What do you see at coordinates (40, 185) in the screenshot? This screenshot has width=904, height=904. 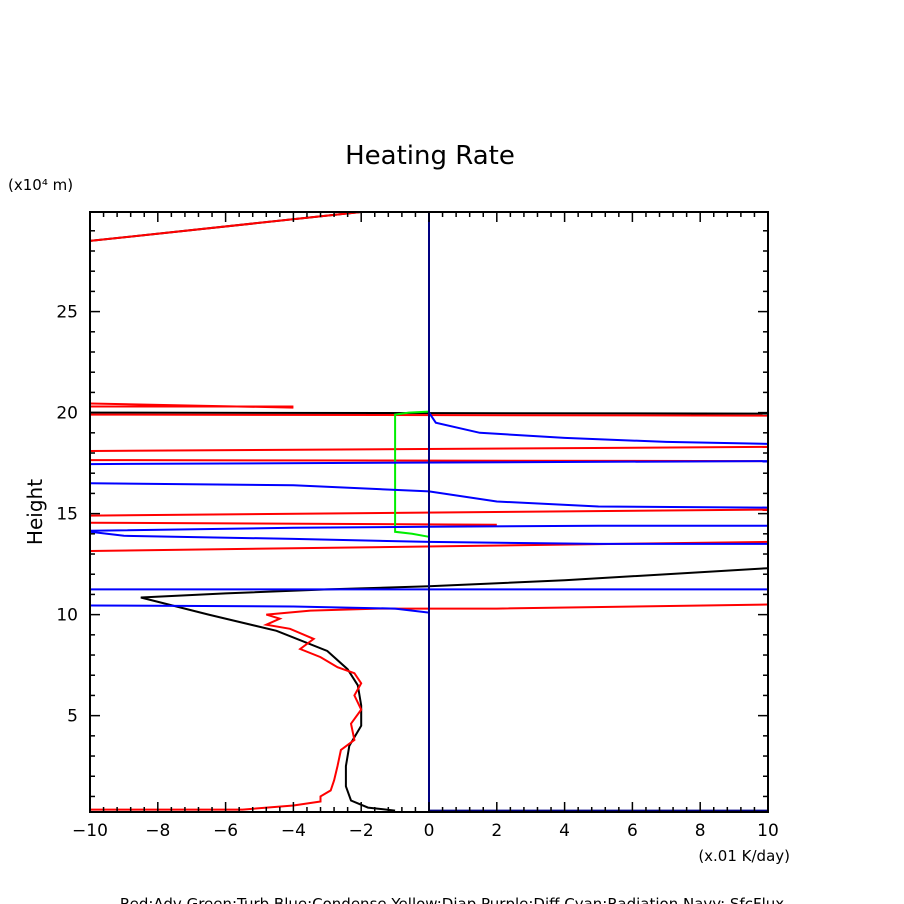 I see `y-unit-label: (x10⁴ m)` at bounding box center [40, 185].